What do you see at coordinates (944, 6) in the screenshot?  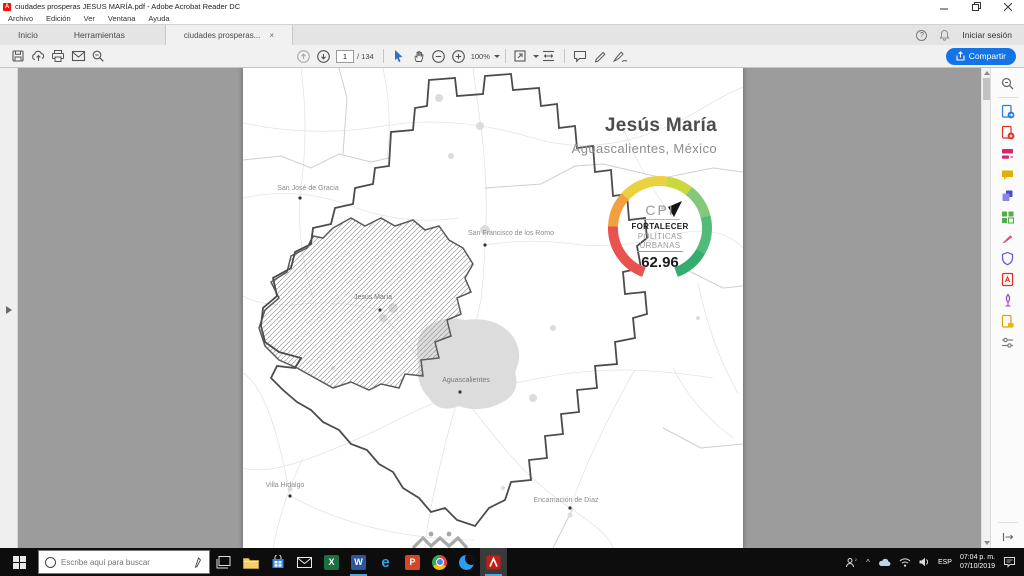 I see `minimize-button` at bounding box center [944, 6].